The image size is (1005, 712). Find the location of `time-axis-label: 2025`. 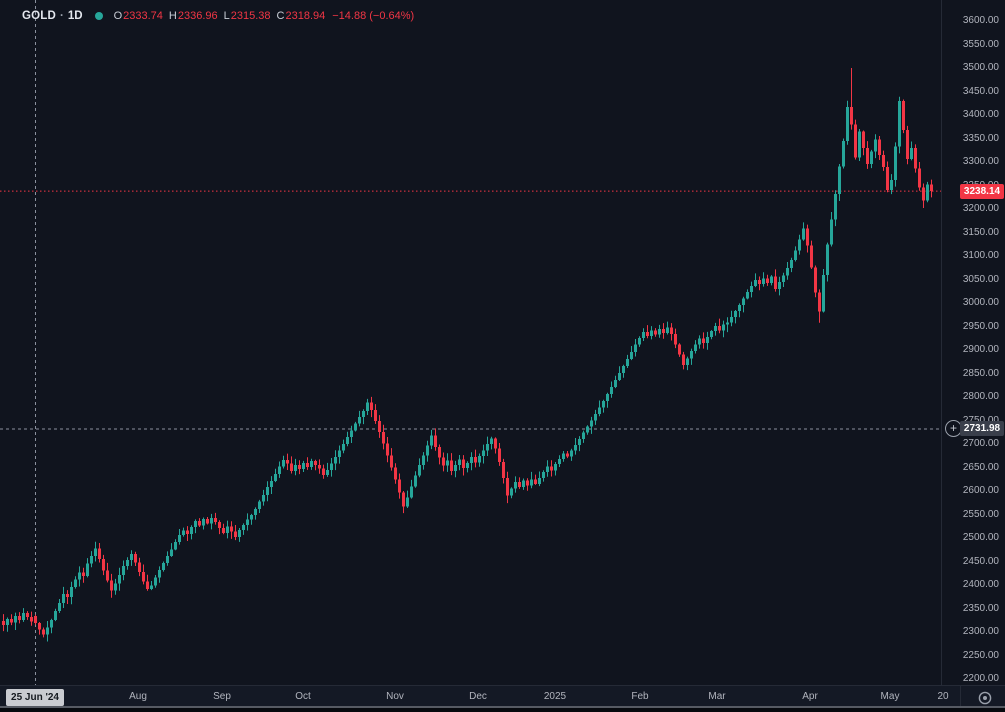

time-axis-label: 2025 is located at coordinates (555, 696).